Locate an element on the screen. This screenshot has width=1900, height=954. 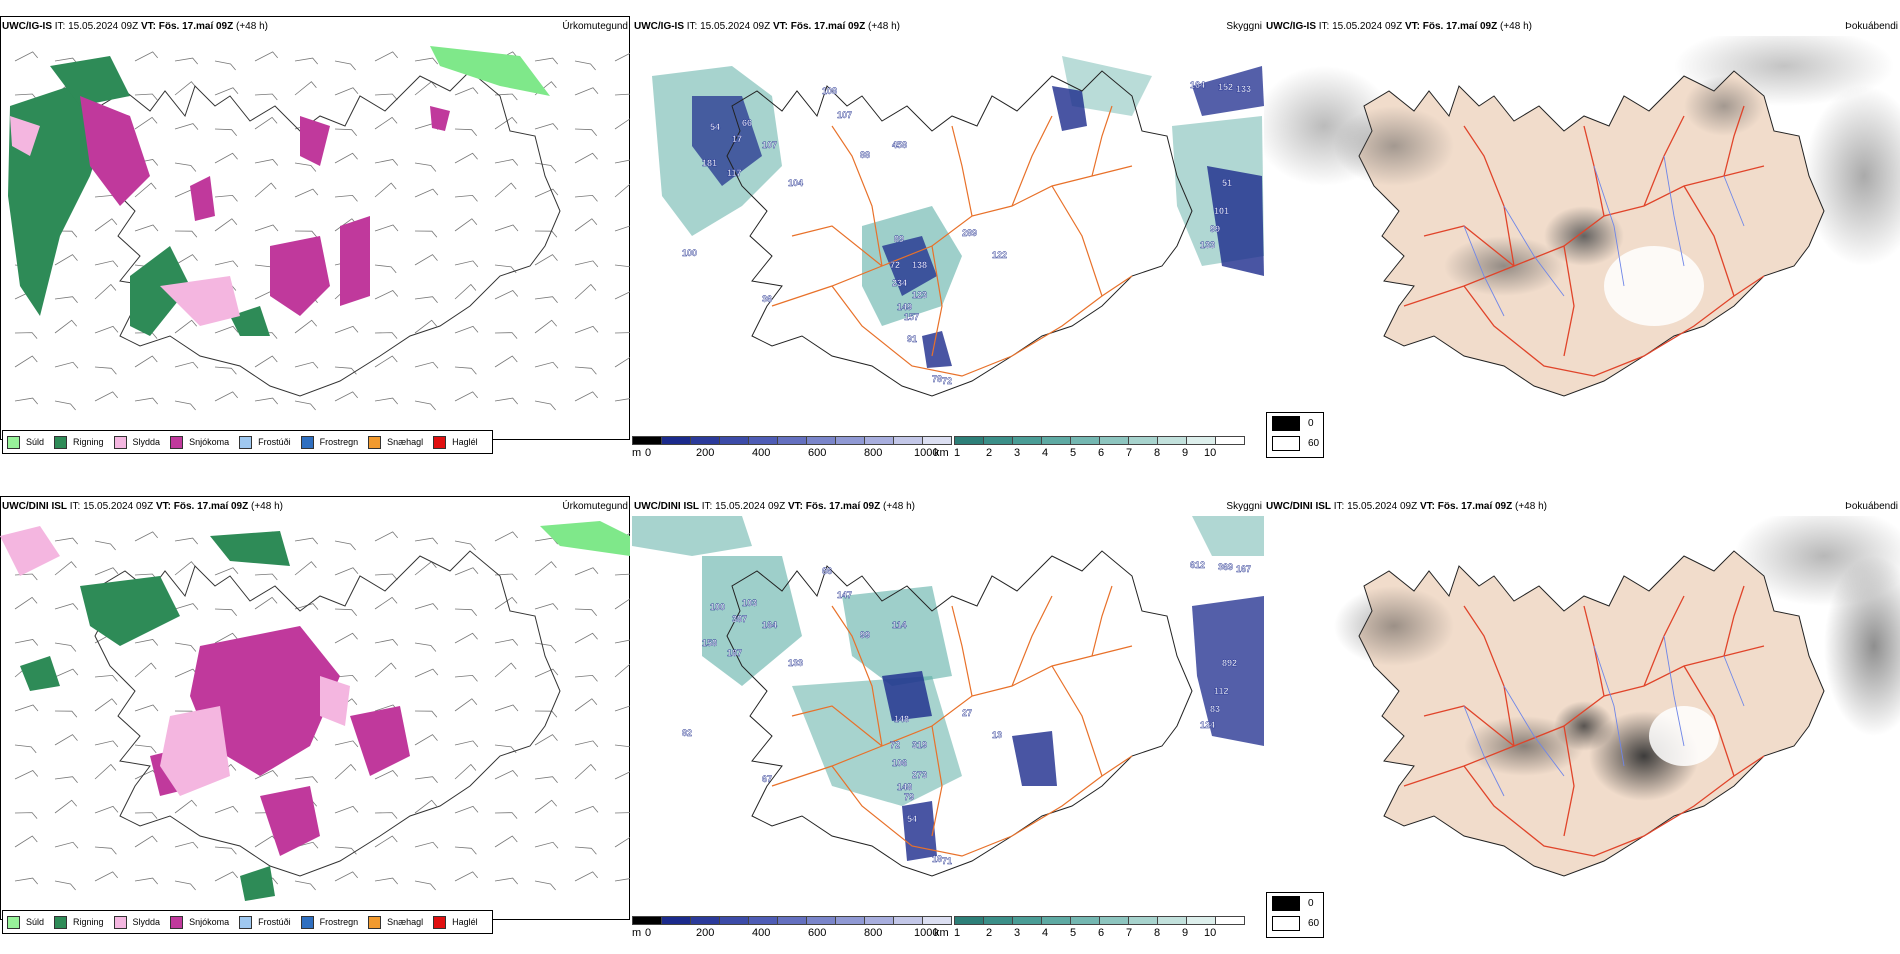
panel-title: Úrkomutegund is located at coordinates (595, 26).